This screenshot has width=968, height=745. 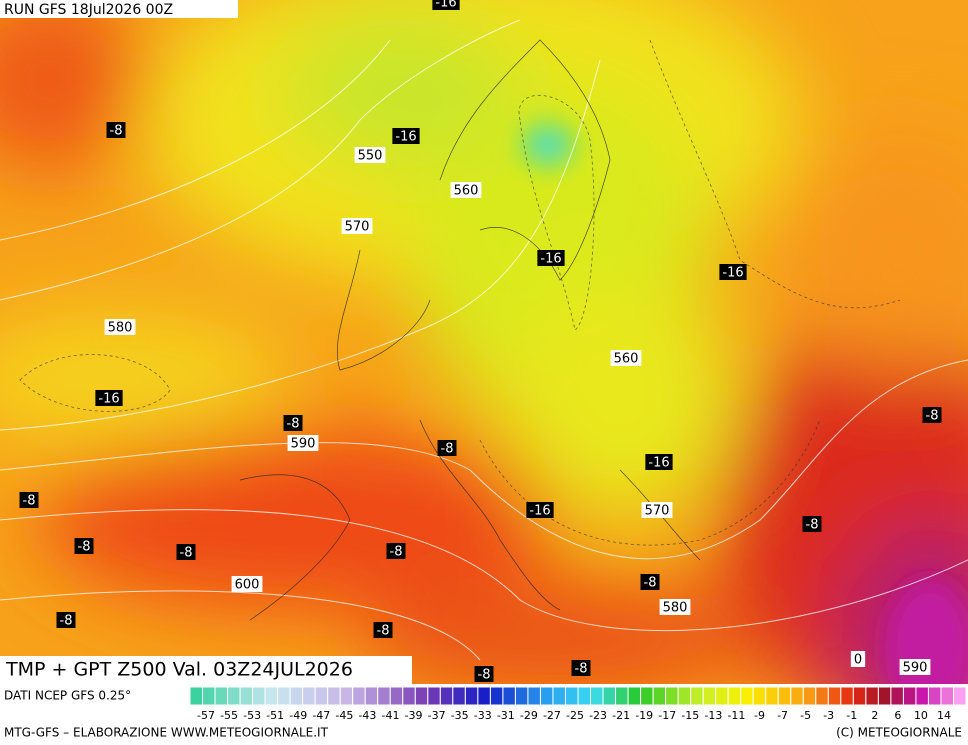 What do you see at coordinates (483, 715) in the screenshot?
I see `colorbar-label: -33` at bounding box center [483, 715].